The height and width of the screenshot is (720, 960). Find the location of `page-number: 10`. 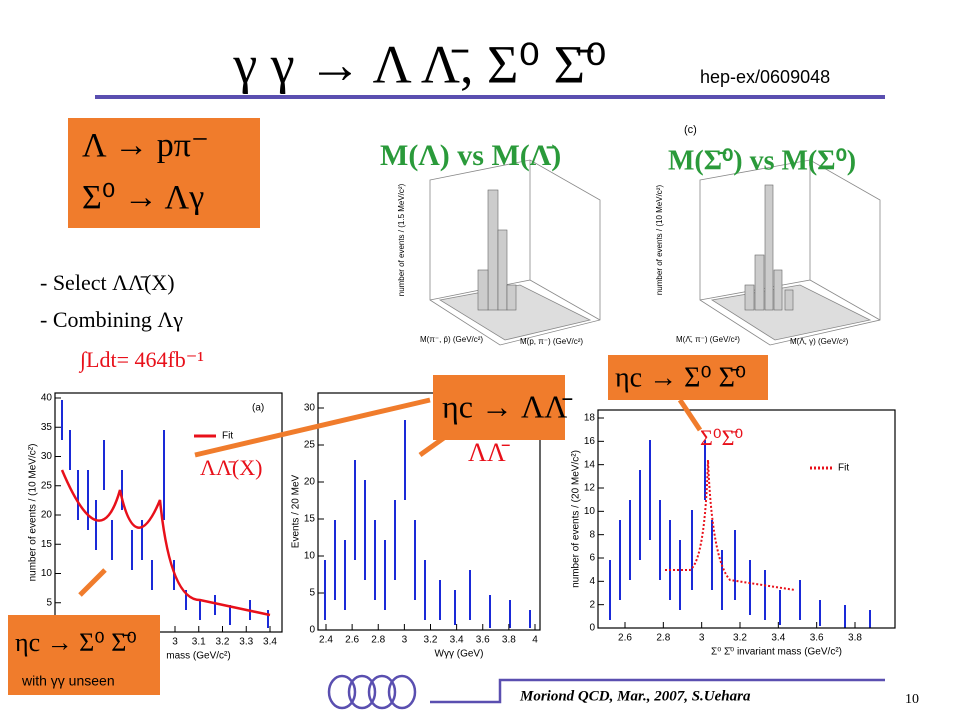

page-number: 10 is located at coordinates (912, 699).